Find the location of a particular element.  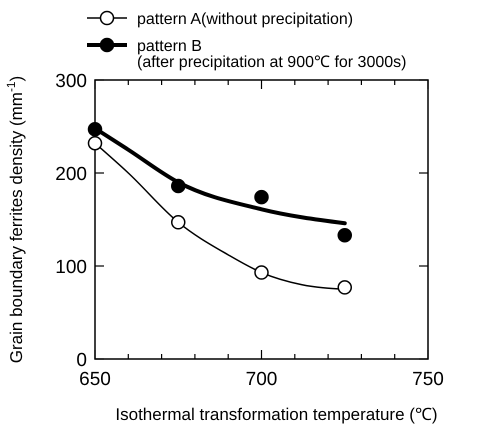

legend-label: pattern B (after precipitation at 900℃ for 3000s) is located at coordinates (271, 54).